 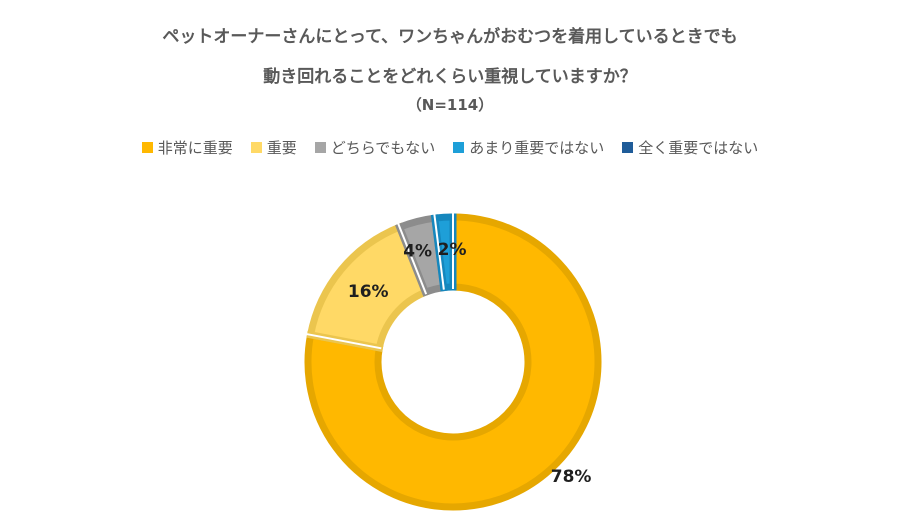 What do you see at coordinates (571, 477) in the screenshot?
I see `data-label-very-important: 78%` at bounding box center [571, 477].